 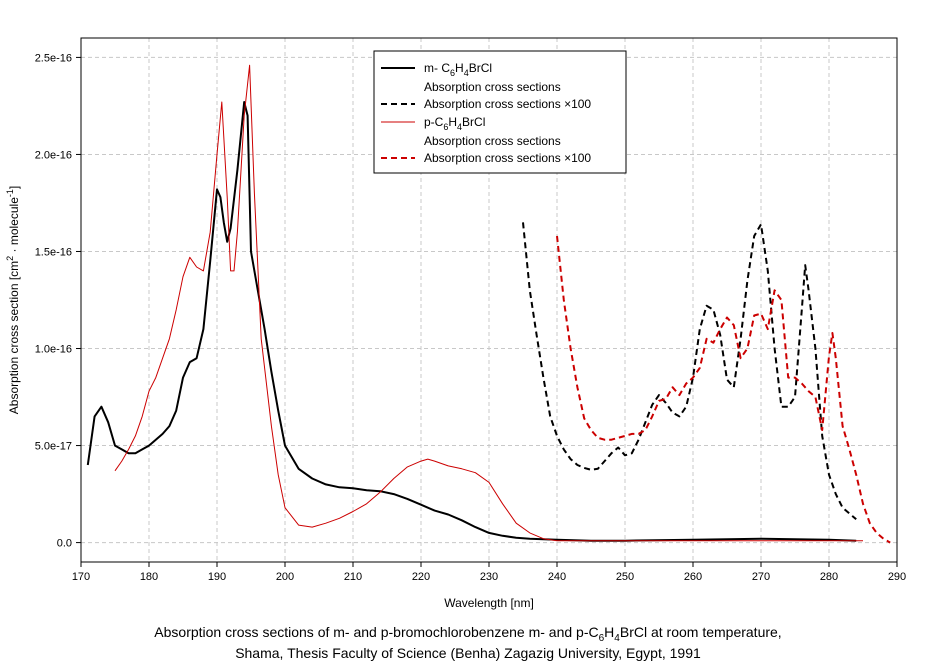 What do you see at coordinates (53, 447) in the screenshot?
I see `y-tick-label: 5.0e-17` at bounding box center [53, 447].